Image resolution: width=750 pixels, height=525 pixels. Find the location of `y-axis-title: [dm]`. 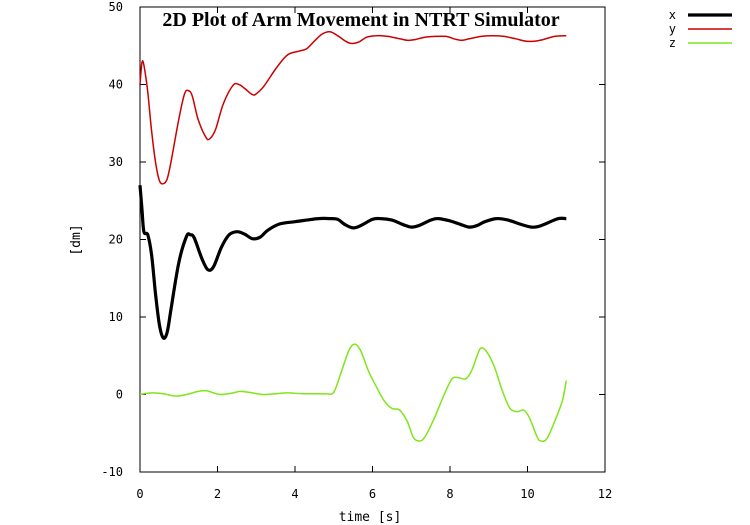

y-axis-title: [dm] is located at coordinates (76, 239).